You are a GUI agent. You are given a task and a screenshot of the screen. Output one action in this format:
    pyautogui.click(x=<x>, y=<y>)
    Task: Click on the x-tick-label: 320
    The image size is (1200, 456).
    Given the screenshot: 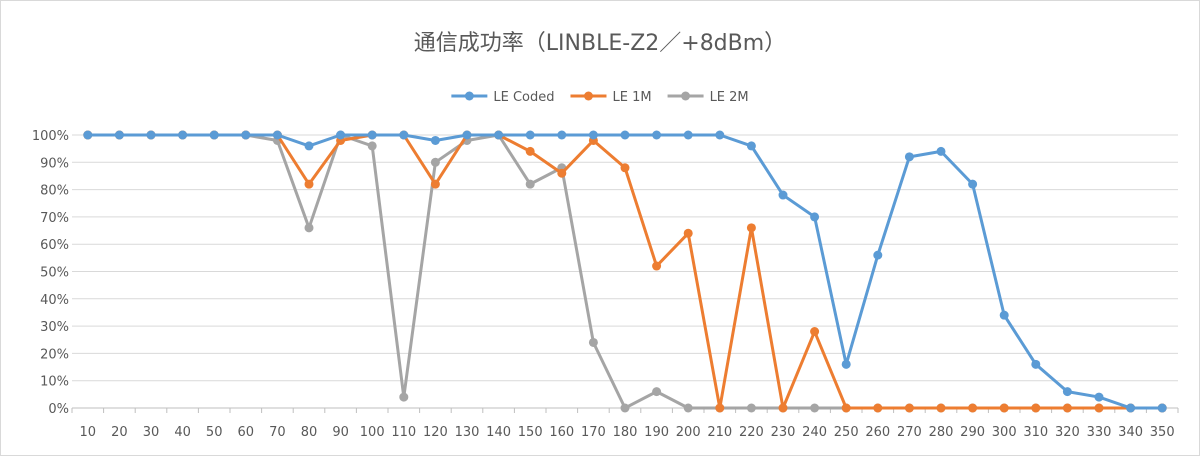 What is the action you would take?
    pyautogui.click(x=1067, y=432)
    